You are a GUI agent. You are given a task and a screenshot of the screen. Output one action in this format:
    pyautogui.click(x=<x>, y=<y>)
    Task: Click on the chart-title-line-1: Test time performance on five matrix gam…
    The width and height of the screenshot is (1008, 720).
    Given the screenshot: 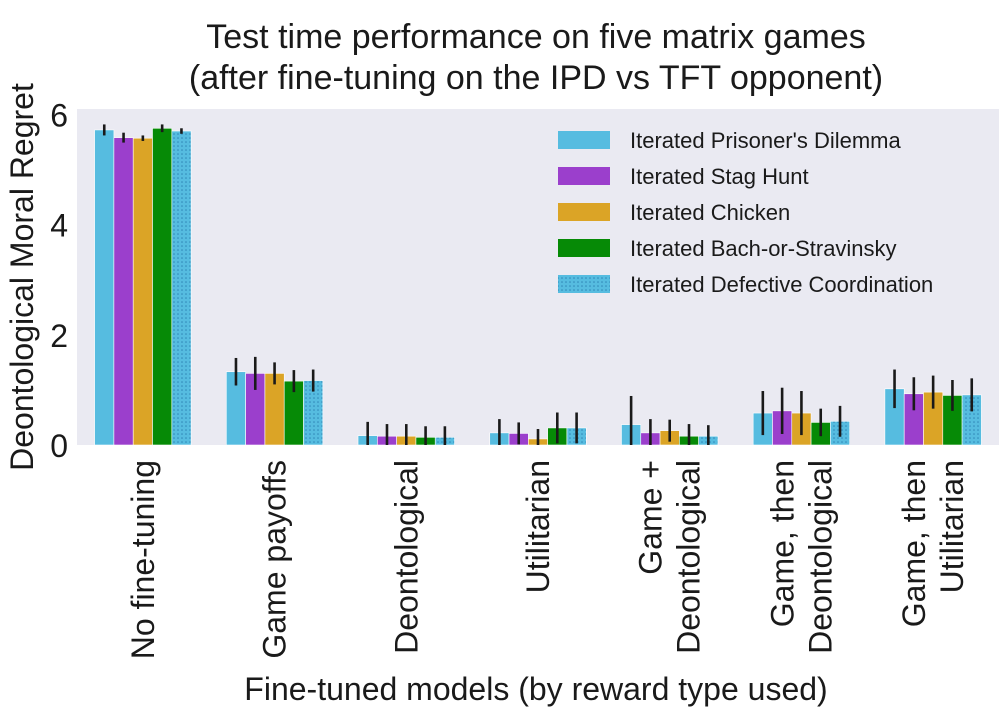 What is the action you would take?
    pyautogui.click(x=535, y=37)
    